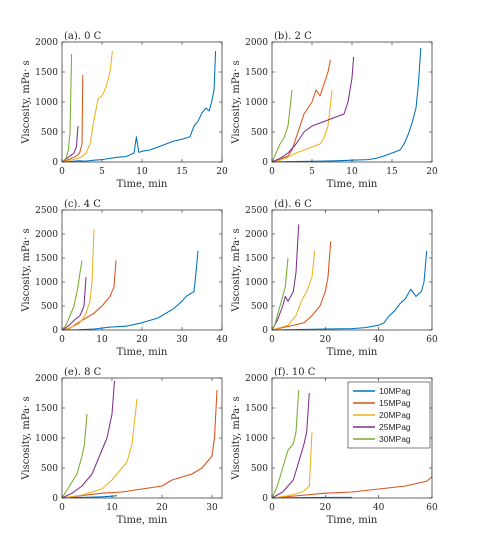  What do you see at coordinates (83, 36) in the screenshot?
I see `panel-title: (a). 0 C` at bounding box center [83, 36].